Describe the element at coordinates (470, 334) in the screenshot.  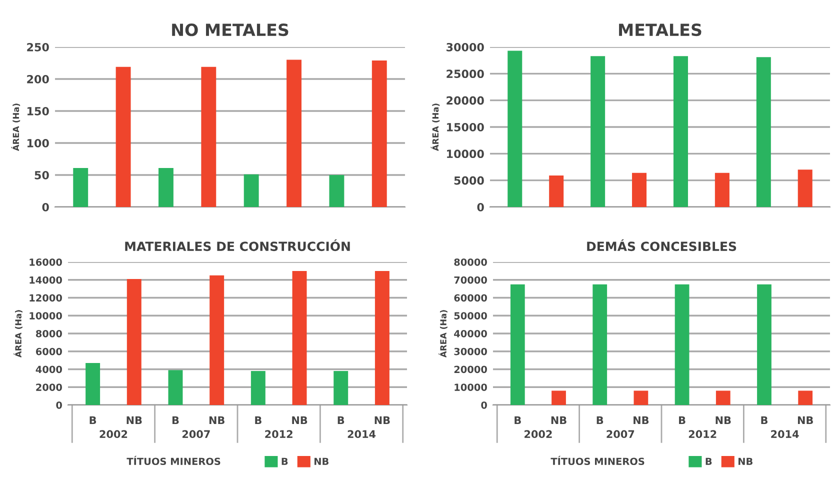
I see `y-tick-label: 40000` at that location.